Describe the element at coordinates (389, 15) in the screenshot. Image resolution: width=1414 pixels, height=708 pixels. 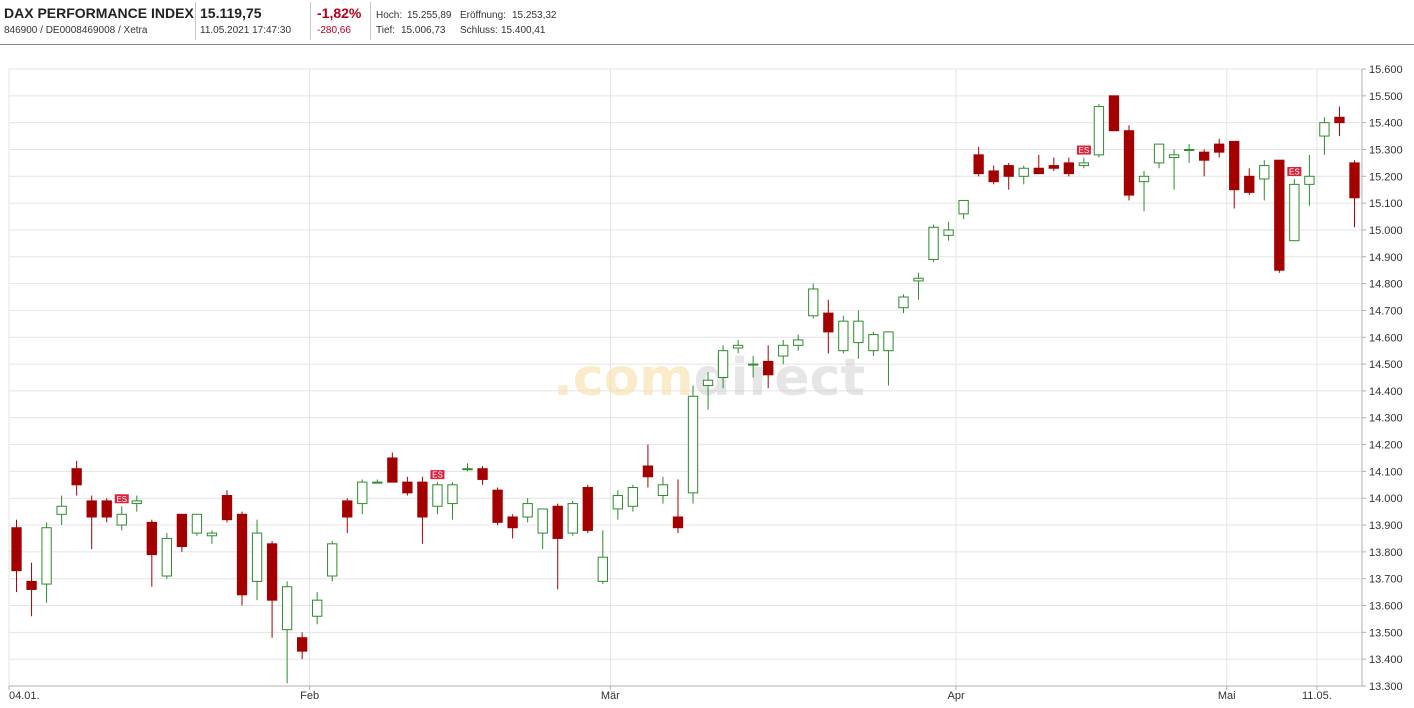
I see `high-label: Hoch:` at that location.